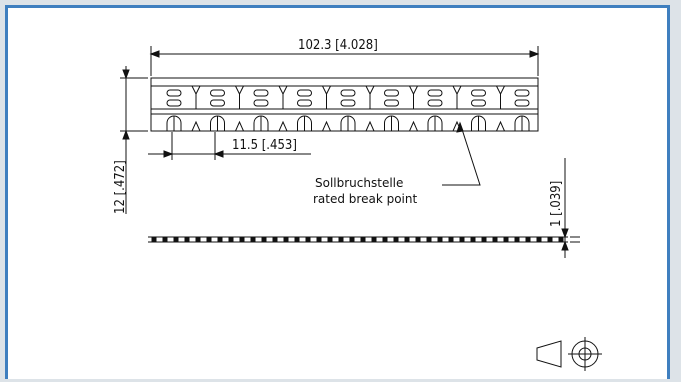  Describe the element at coordinates (359, 183) in the screenshot. I see `break-point-label-de: Sollbruchstelle` at that location.